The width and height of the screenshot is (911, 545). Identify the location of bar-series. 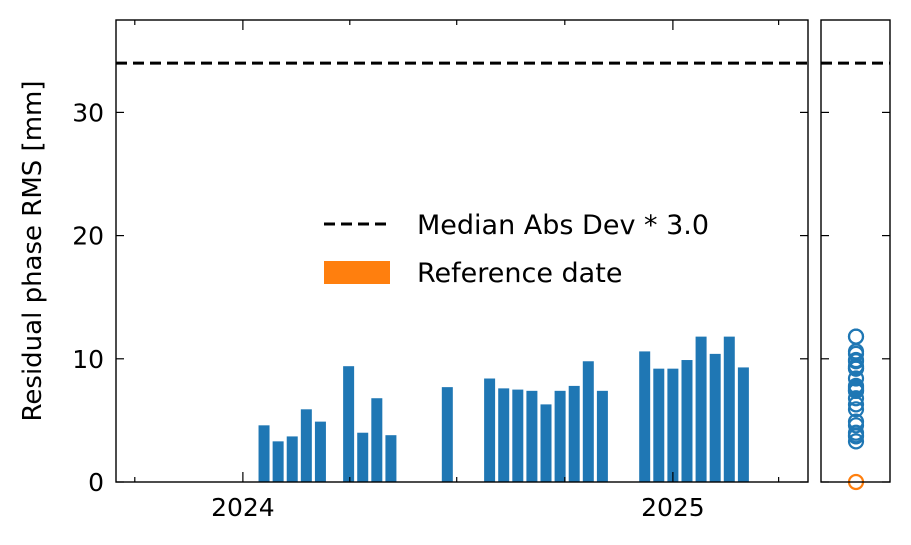
(503, 409).